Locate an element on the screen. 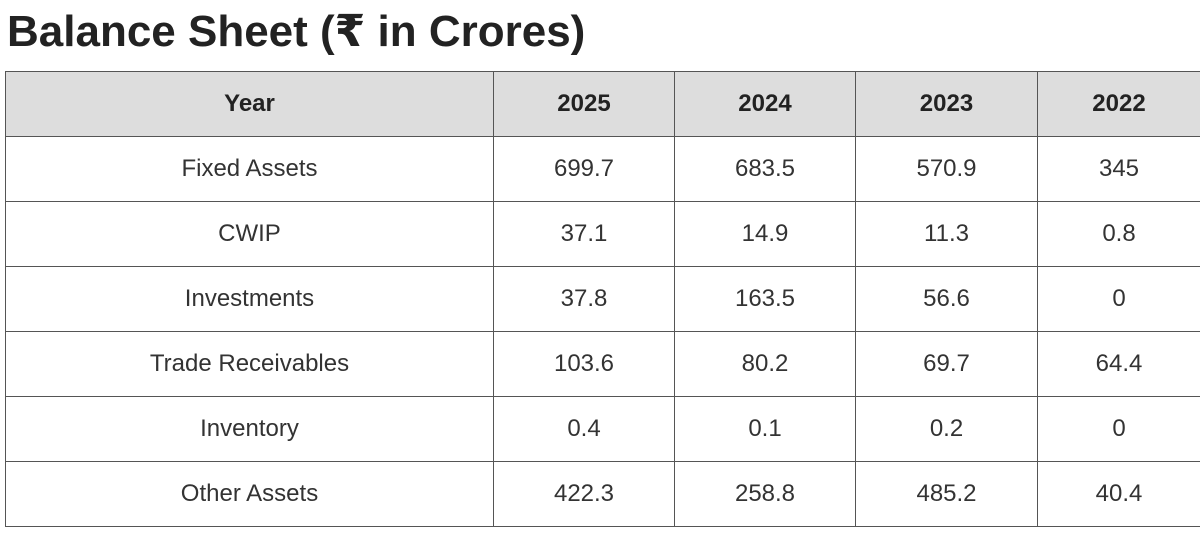 The height and width of the screenshot is (541, 1200). cell-value: 14.9 is located at coordinates (765, 234).